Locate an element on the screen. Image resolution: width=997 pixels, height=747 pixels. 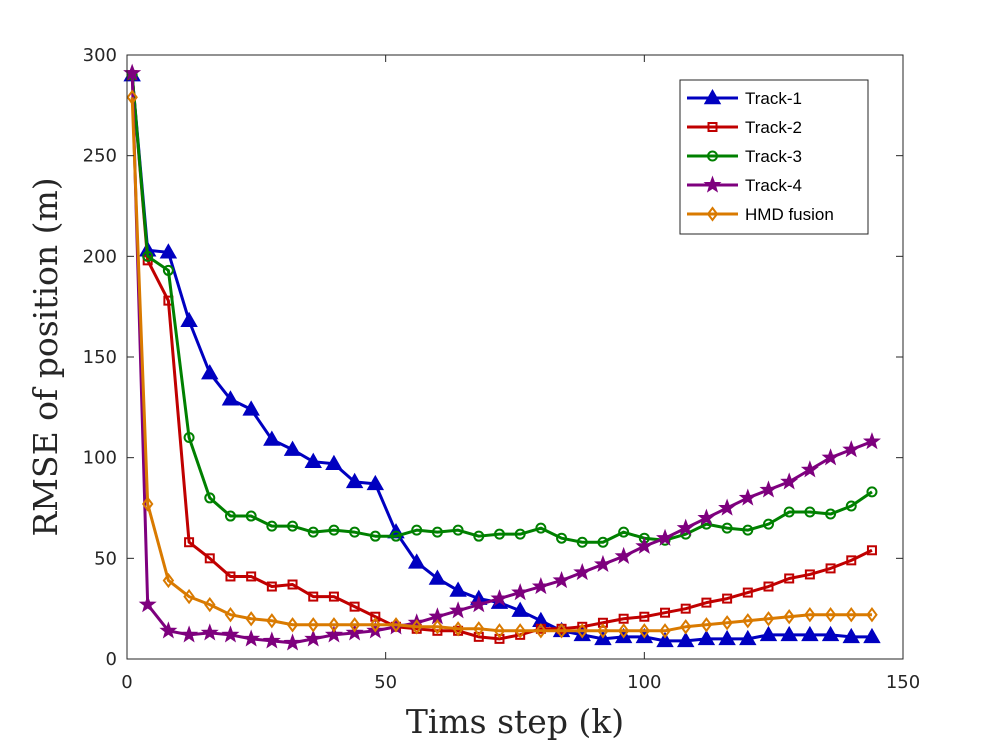
legend-entry: Track-4 is located at coordinates (744, 185).